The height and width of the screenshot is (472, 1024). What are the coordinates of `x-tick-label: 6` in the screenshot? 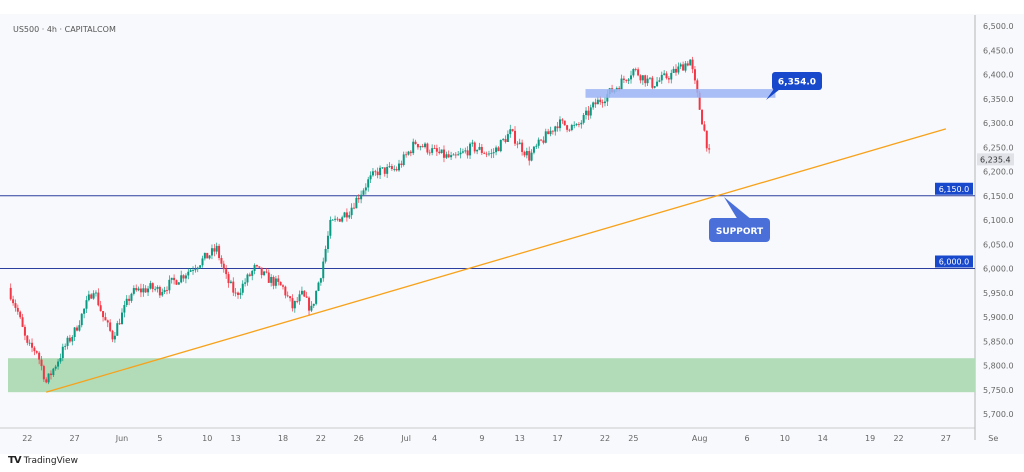 It's located at (746, 438).